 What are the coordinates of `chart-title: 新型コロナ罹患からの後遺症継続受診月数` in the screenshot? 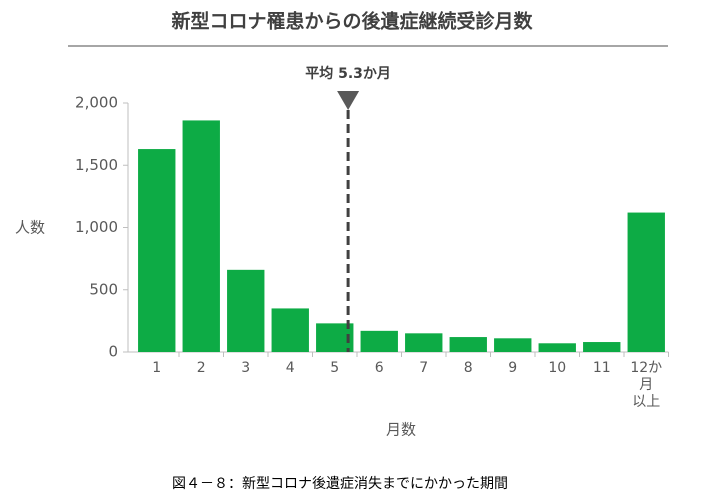 It's located at (352, 21).